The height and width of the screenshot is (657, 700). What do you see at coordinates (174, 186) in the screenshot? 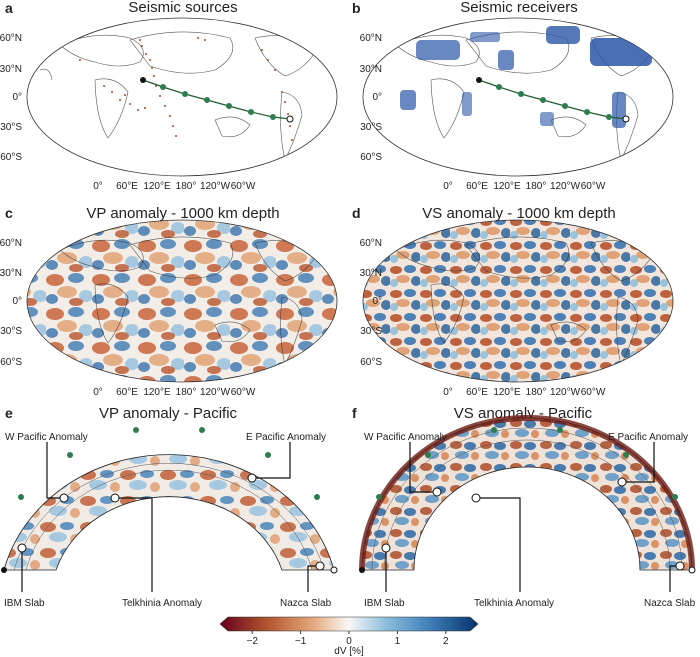
I see `panel-a-lon-labels: 0° 60°E 120°E 180° 120°W 60°W` at bounding box center [174, 186].